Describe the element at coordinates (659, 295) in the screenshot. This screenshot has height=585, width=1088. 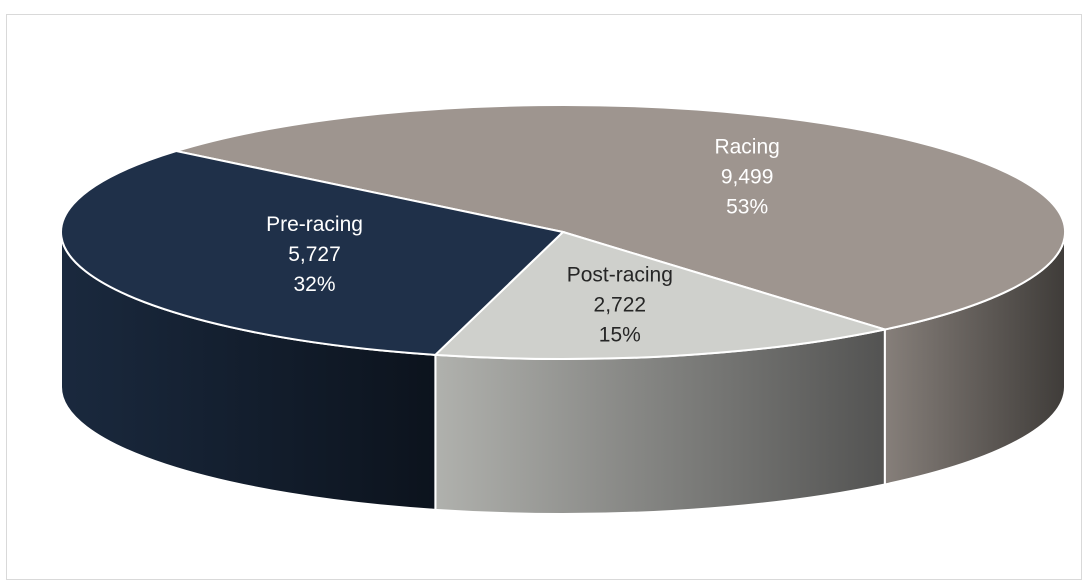
I see `slice` at that location.